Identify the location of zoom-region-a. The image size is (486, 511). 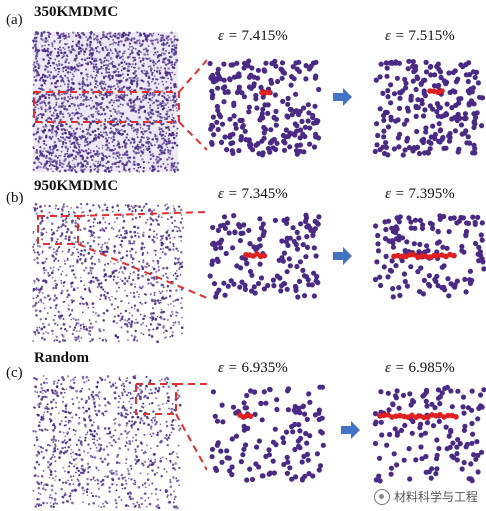
(106, 107).